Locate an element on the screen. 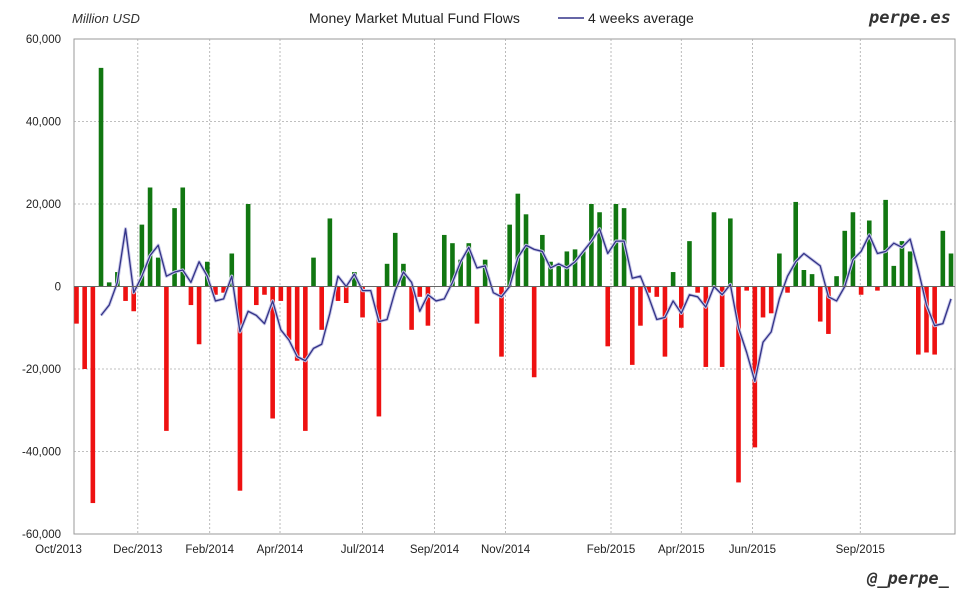  y-tick-label: 0 is located at coordinates (58, 288).